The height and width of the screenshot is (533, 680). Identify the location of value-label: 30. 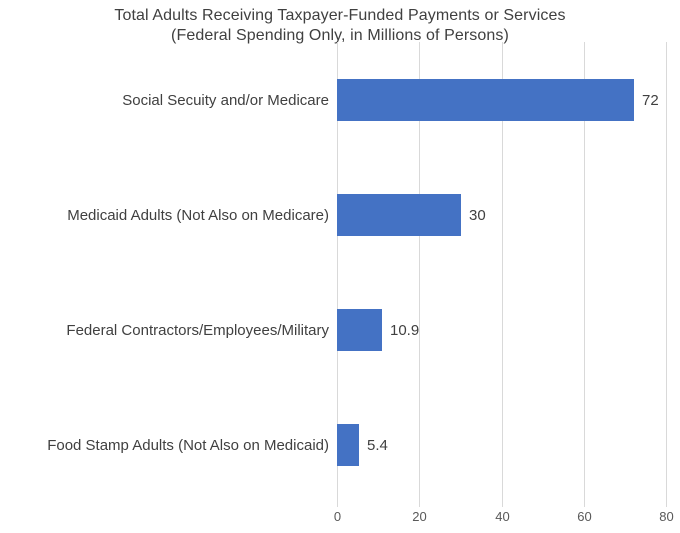
(477, 215).